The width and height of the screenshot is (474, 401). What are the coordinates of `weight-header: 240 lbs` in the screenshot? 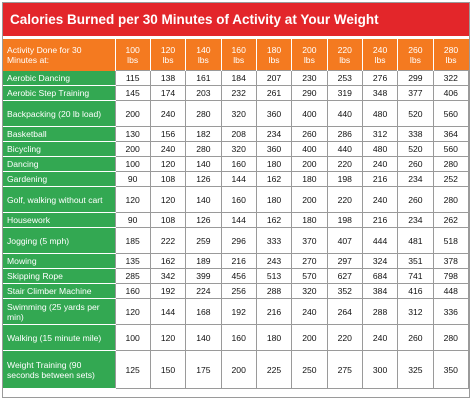 It's located at (379, 55).